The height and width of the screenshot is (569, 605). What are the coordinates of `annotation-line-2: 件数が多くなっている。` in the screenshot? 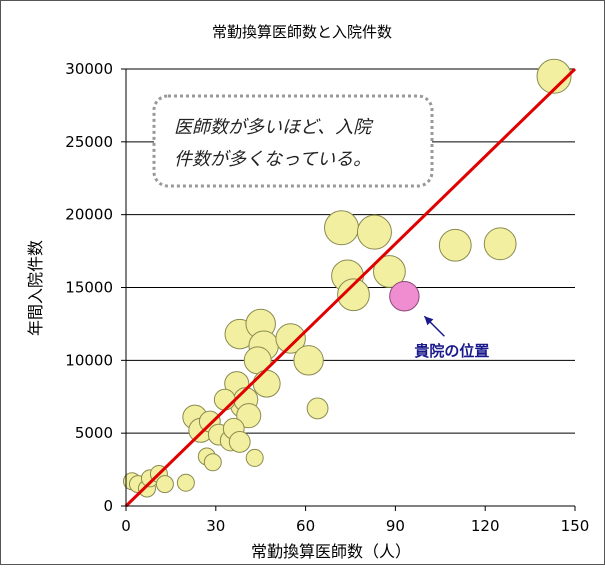 It's located at (272, 159).